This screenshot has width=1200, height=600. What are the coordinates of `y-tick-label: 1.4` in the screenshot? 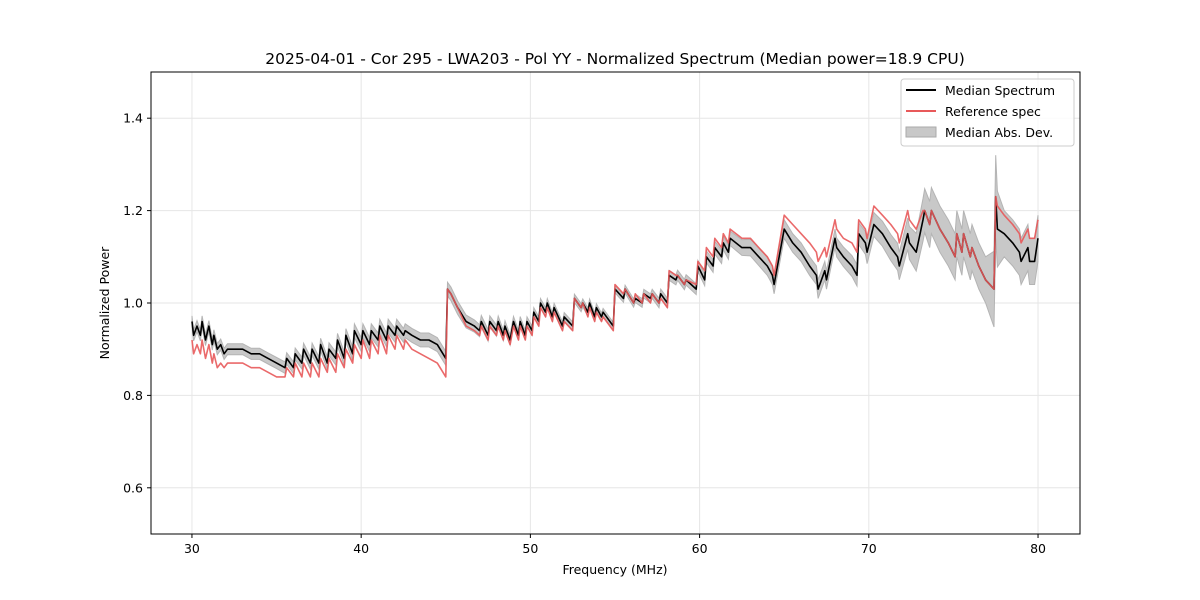 It's located at (133, 118).